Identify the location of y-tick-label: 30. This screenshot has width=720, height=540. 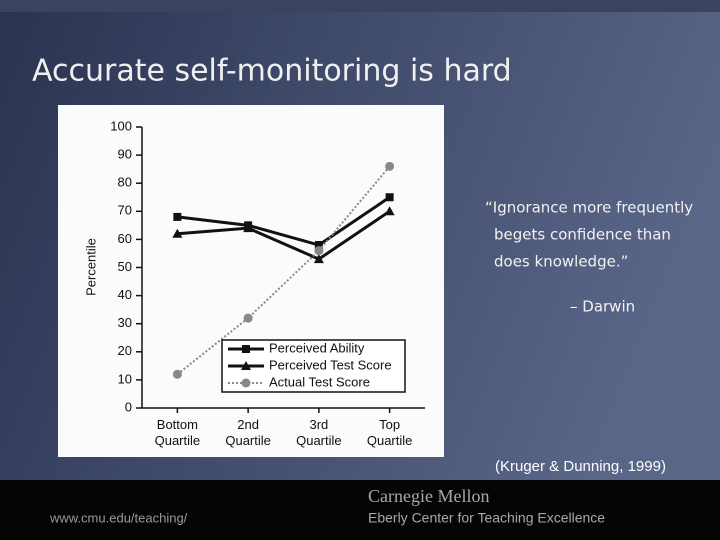
(125, 322).